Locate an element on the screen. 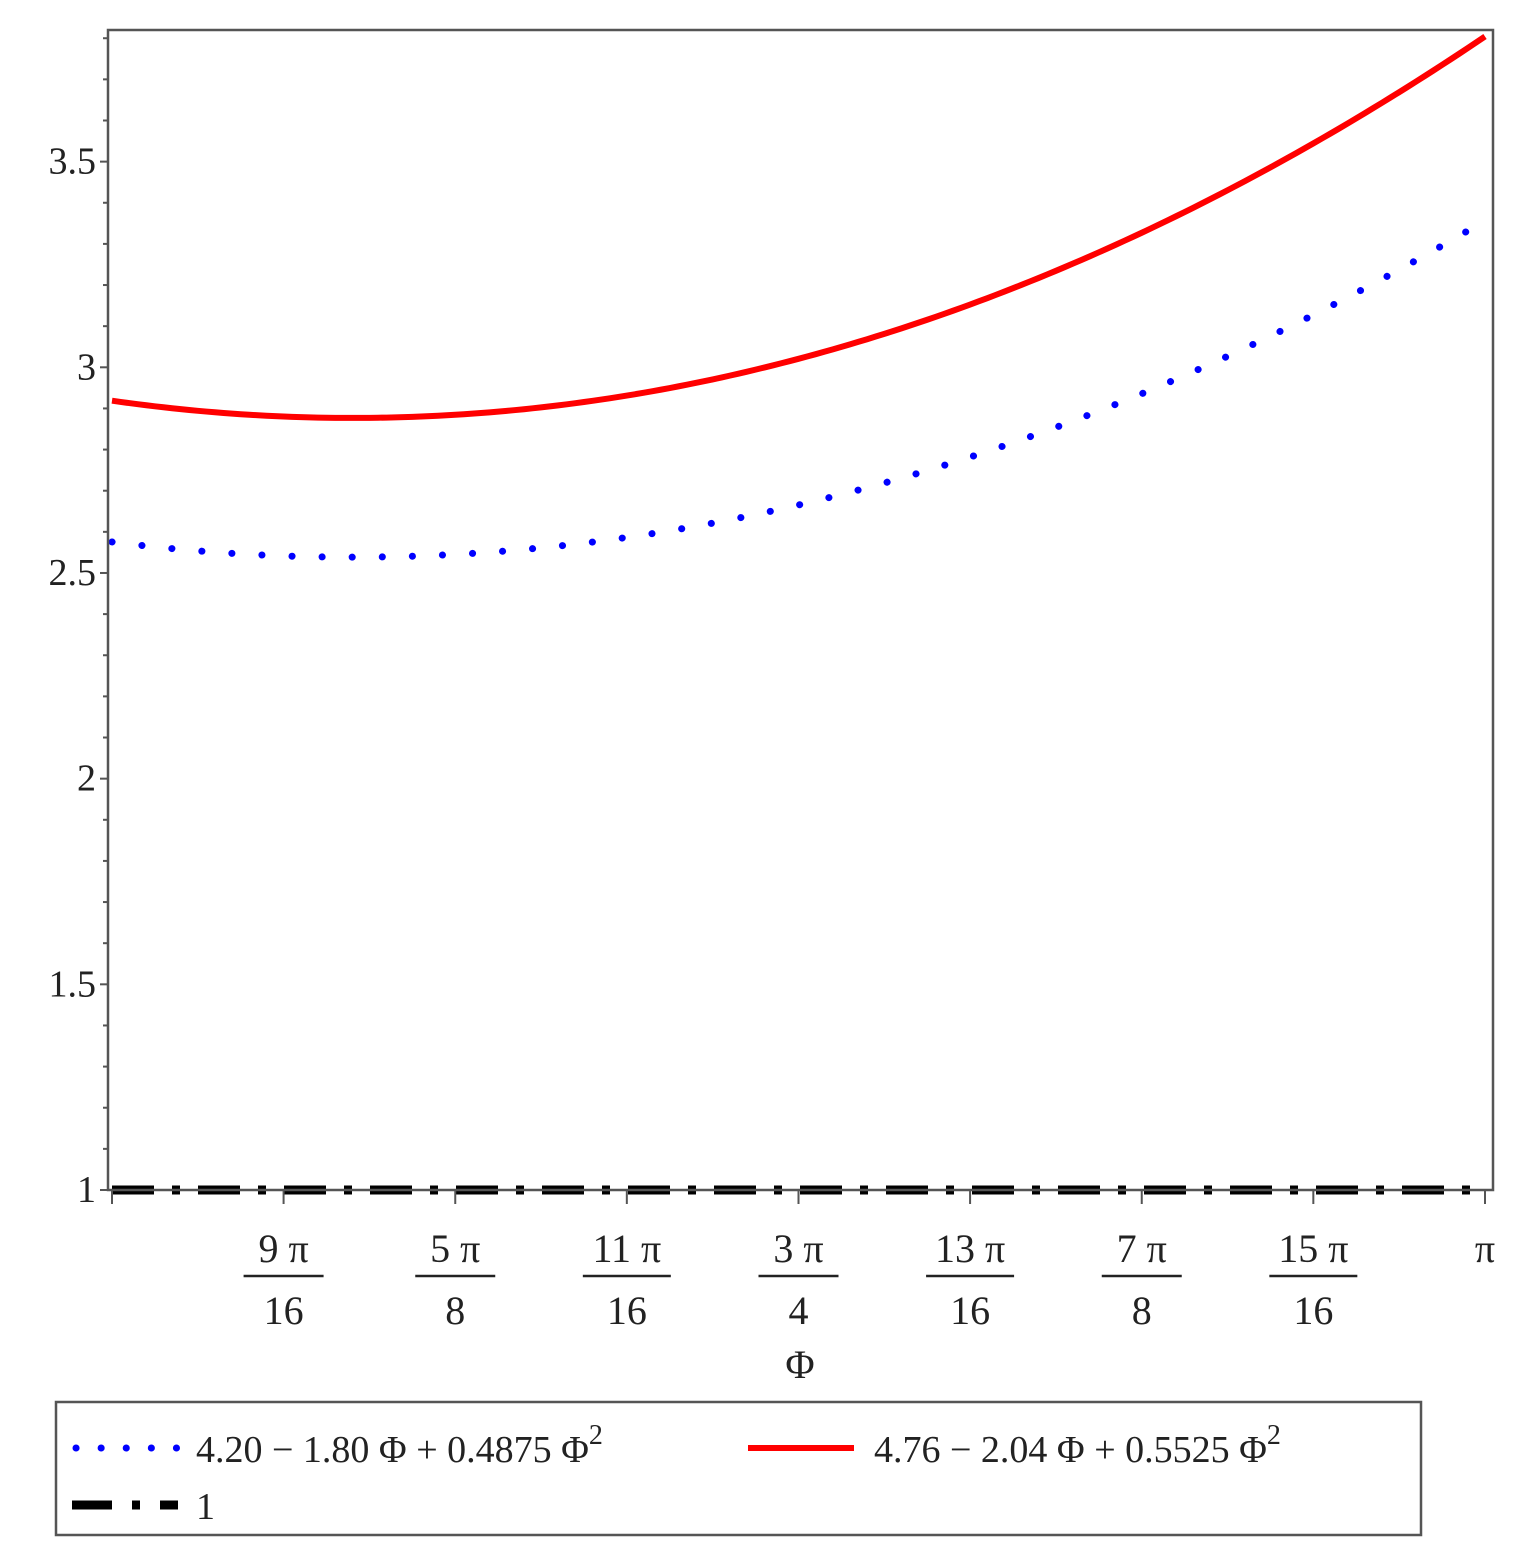 This screenshot has height=1556, width=1521. y-tick-label: 3 is located at coordinates (86, 367).